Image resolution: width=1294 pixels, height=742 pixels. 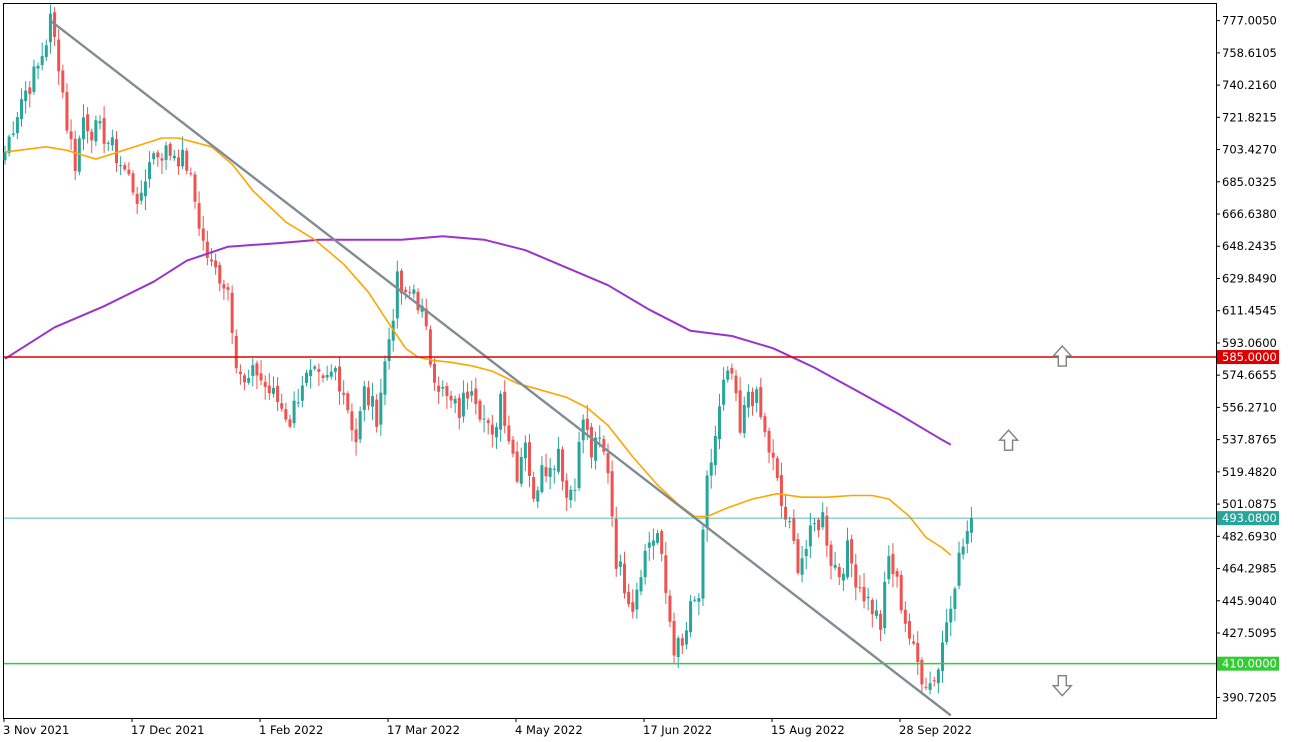 I want to click on y-tick-label: 427.5095, so click(x=1249, y=633).